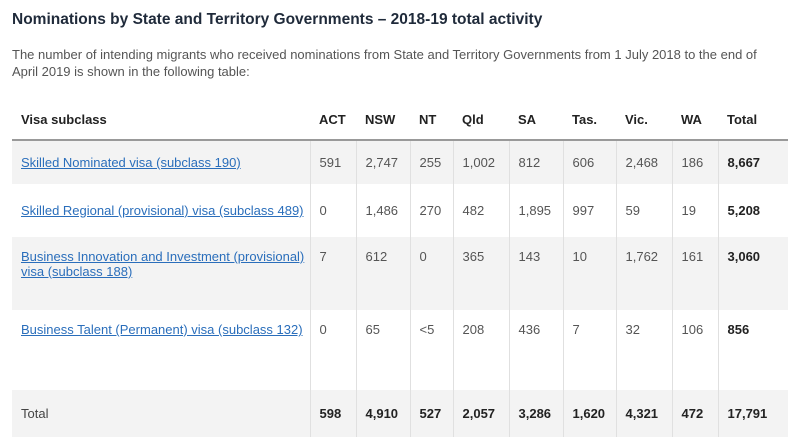 The width and height of the screenshot is (800, 437). I want to click on total-cell: 3,060, so click(753, 273).